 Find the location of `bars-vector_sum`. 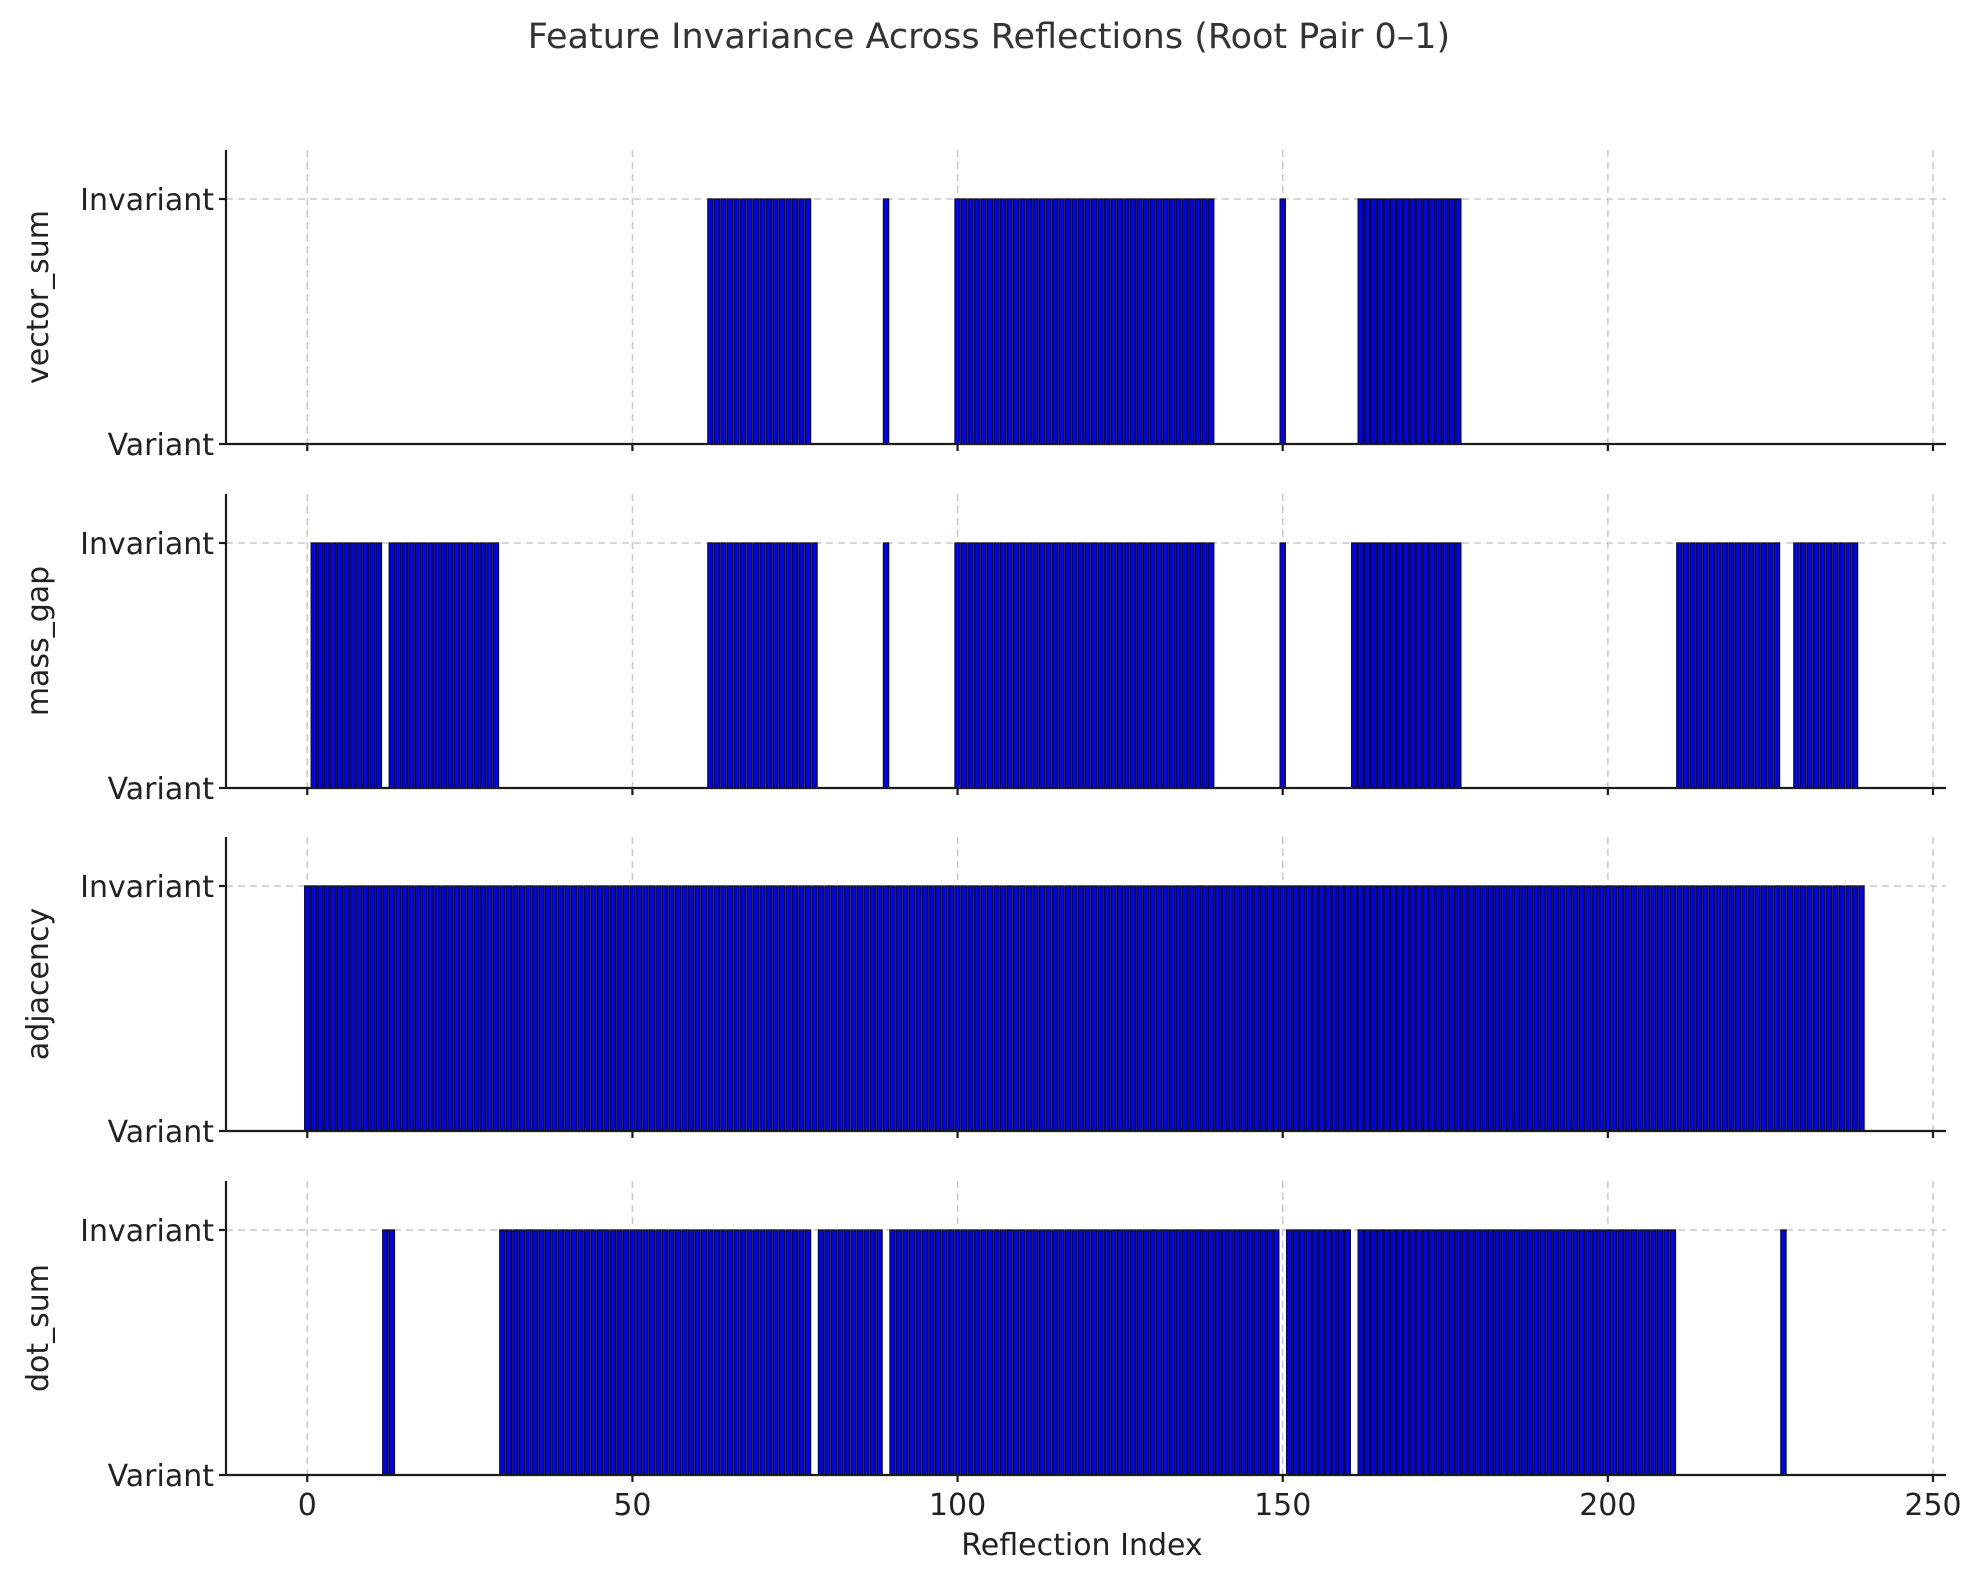

bars-vector_sum is located at coordinates (1084, 321).